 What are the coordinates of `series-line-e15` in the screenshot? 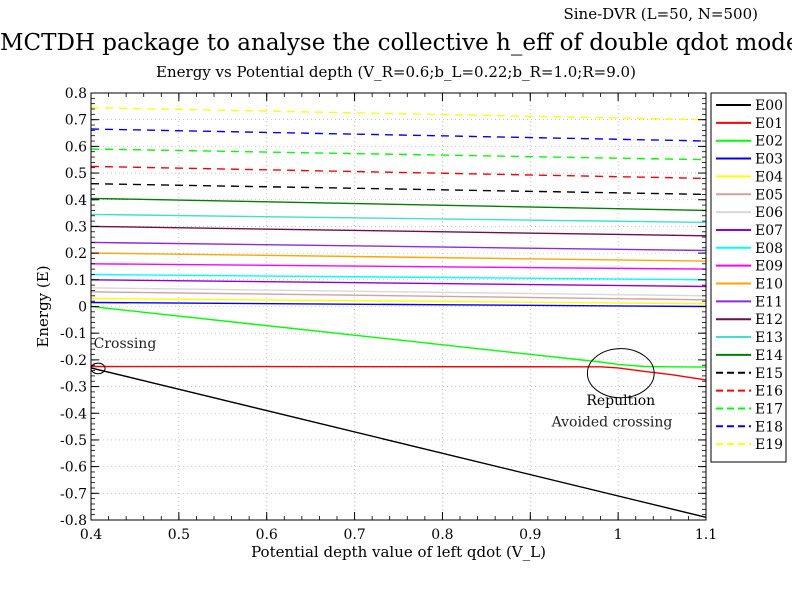 It's located at (398, 189).